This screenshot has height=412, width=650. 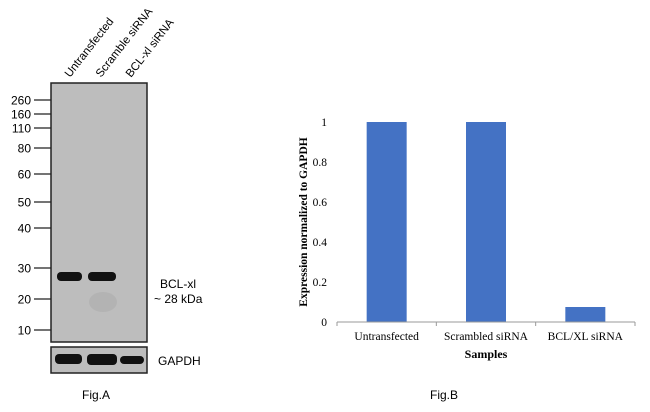 I want to click on y-tick-label: 0, so click(x=324, y=323).